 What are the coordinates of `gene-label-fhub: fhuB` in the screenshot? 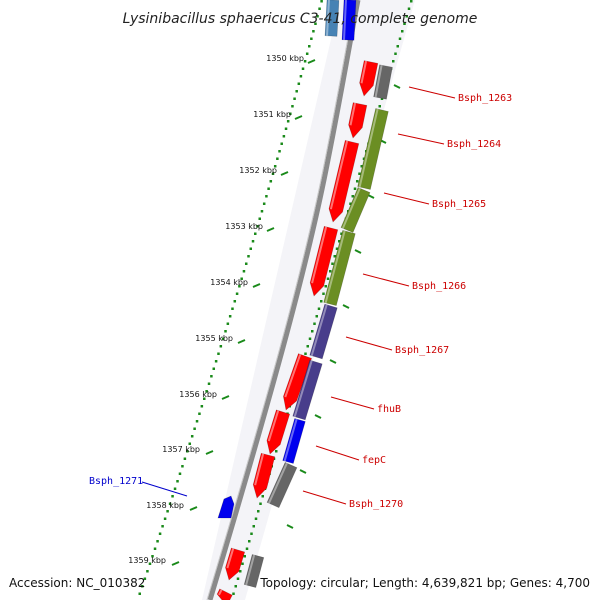 It's located at (389, 409).